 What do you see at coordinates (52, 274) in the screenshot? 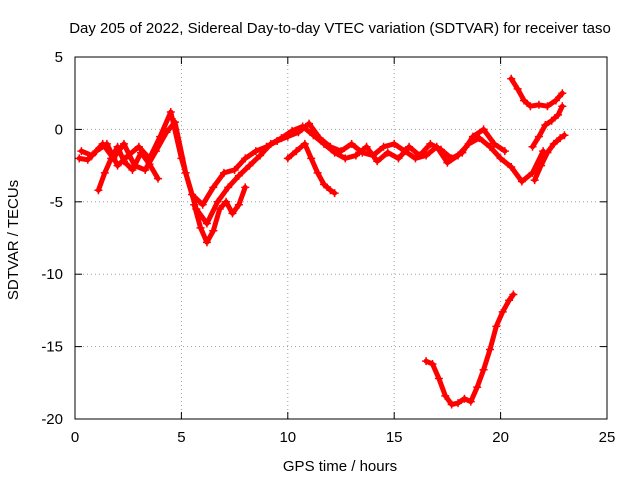
I see `y-tick-label: -10` at bounding box center [52, 274].